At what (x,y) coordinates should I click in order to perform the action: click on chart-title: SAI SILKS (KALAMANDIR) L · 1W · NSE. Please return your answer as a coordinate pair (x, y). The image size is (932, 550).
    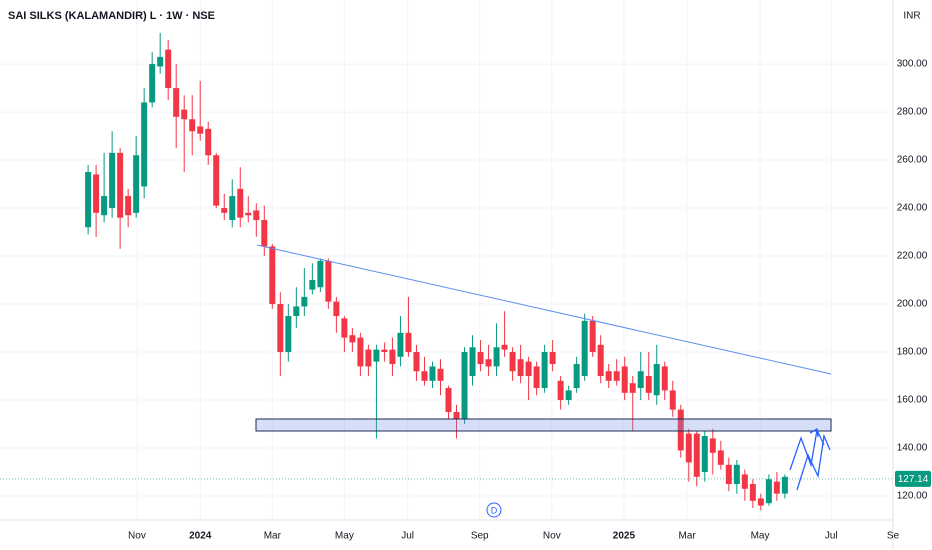
    Looking at the image, I should click on (111, 16).